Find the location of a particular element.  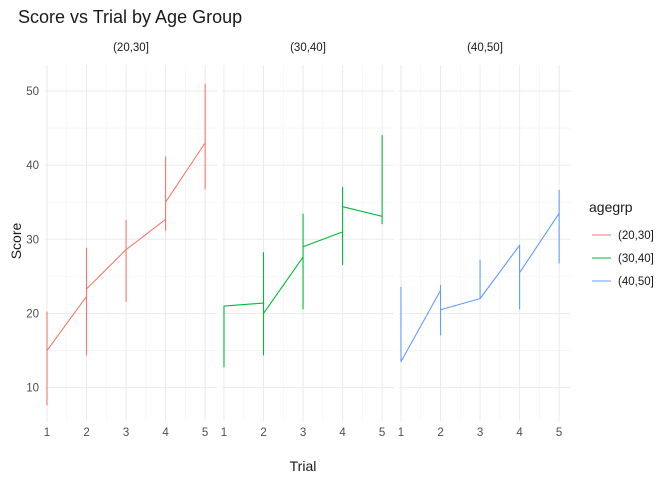

y-tick-label: 20 is located at coordinates (32, 314).